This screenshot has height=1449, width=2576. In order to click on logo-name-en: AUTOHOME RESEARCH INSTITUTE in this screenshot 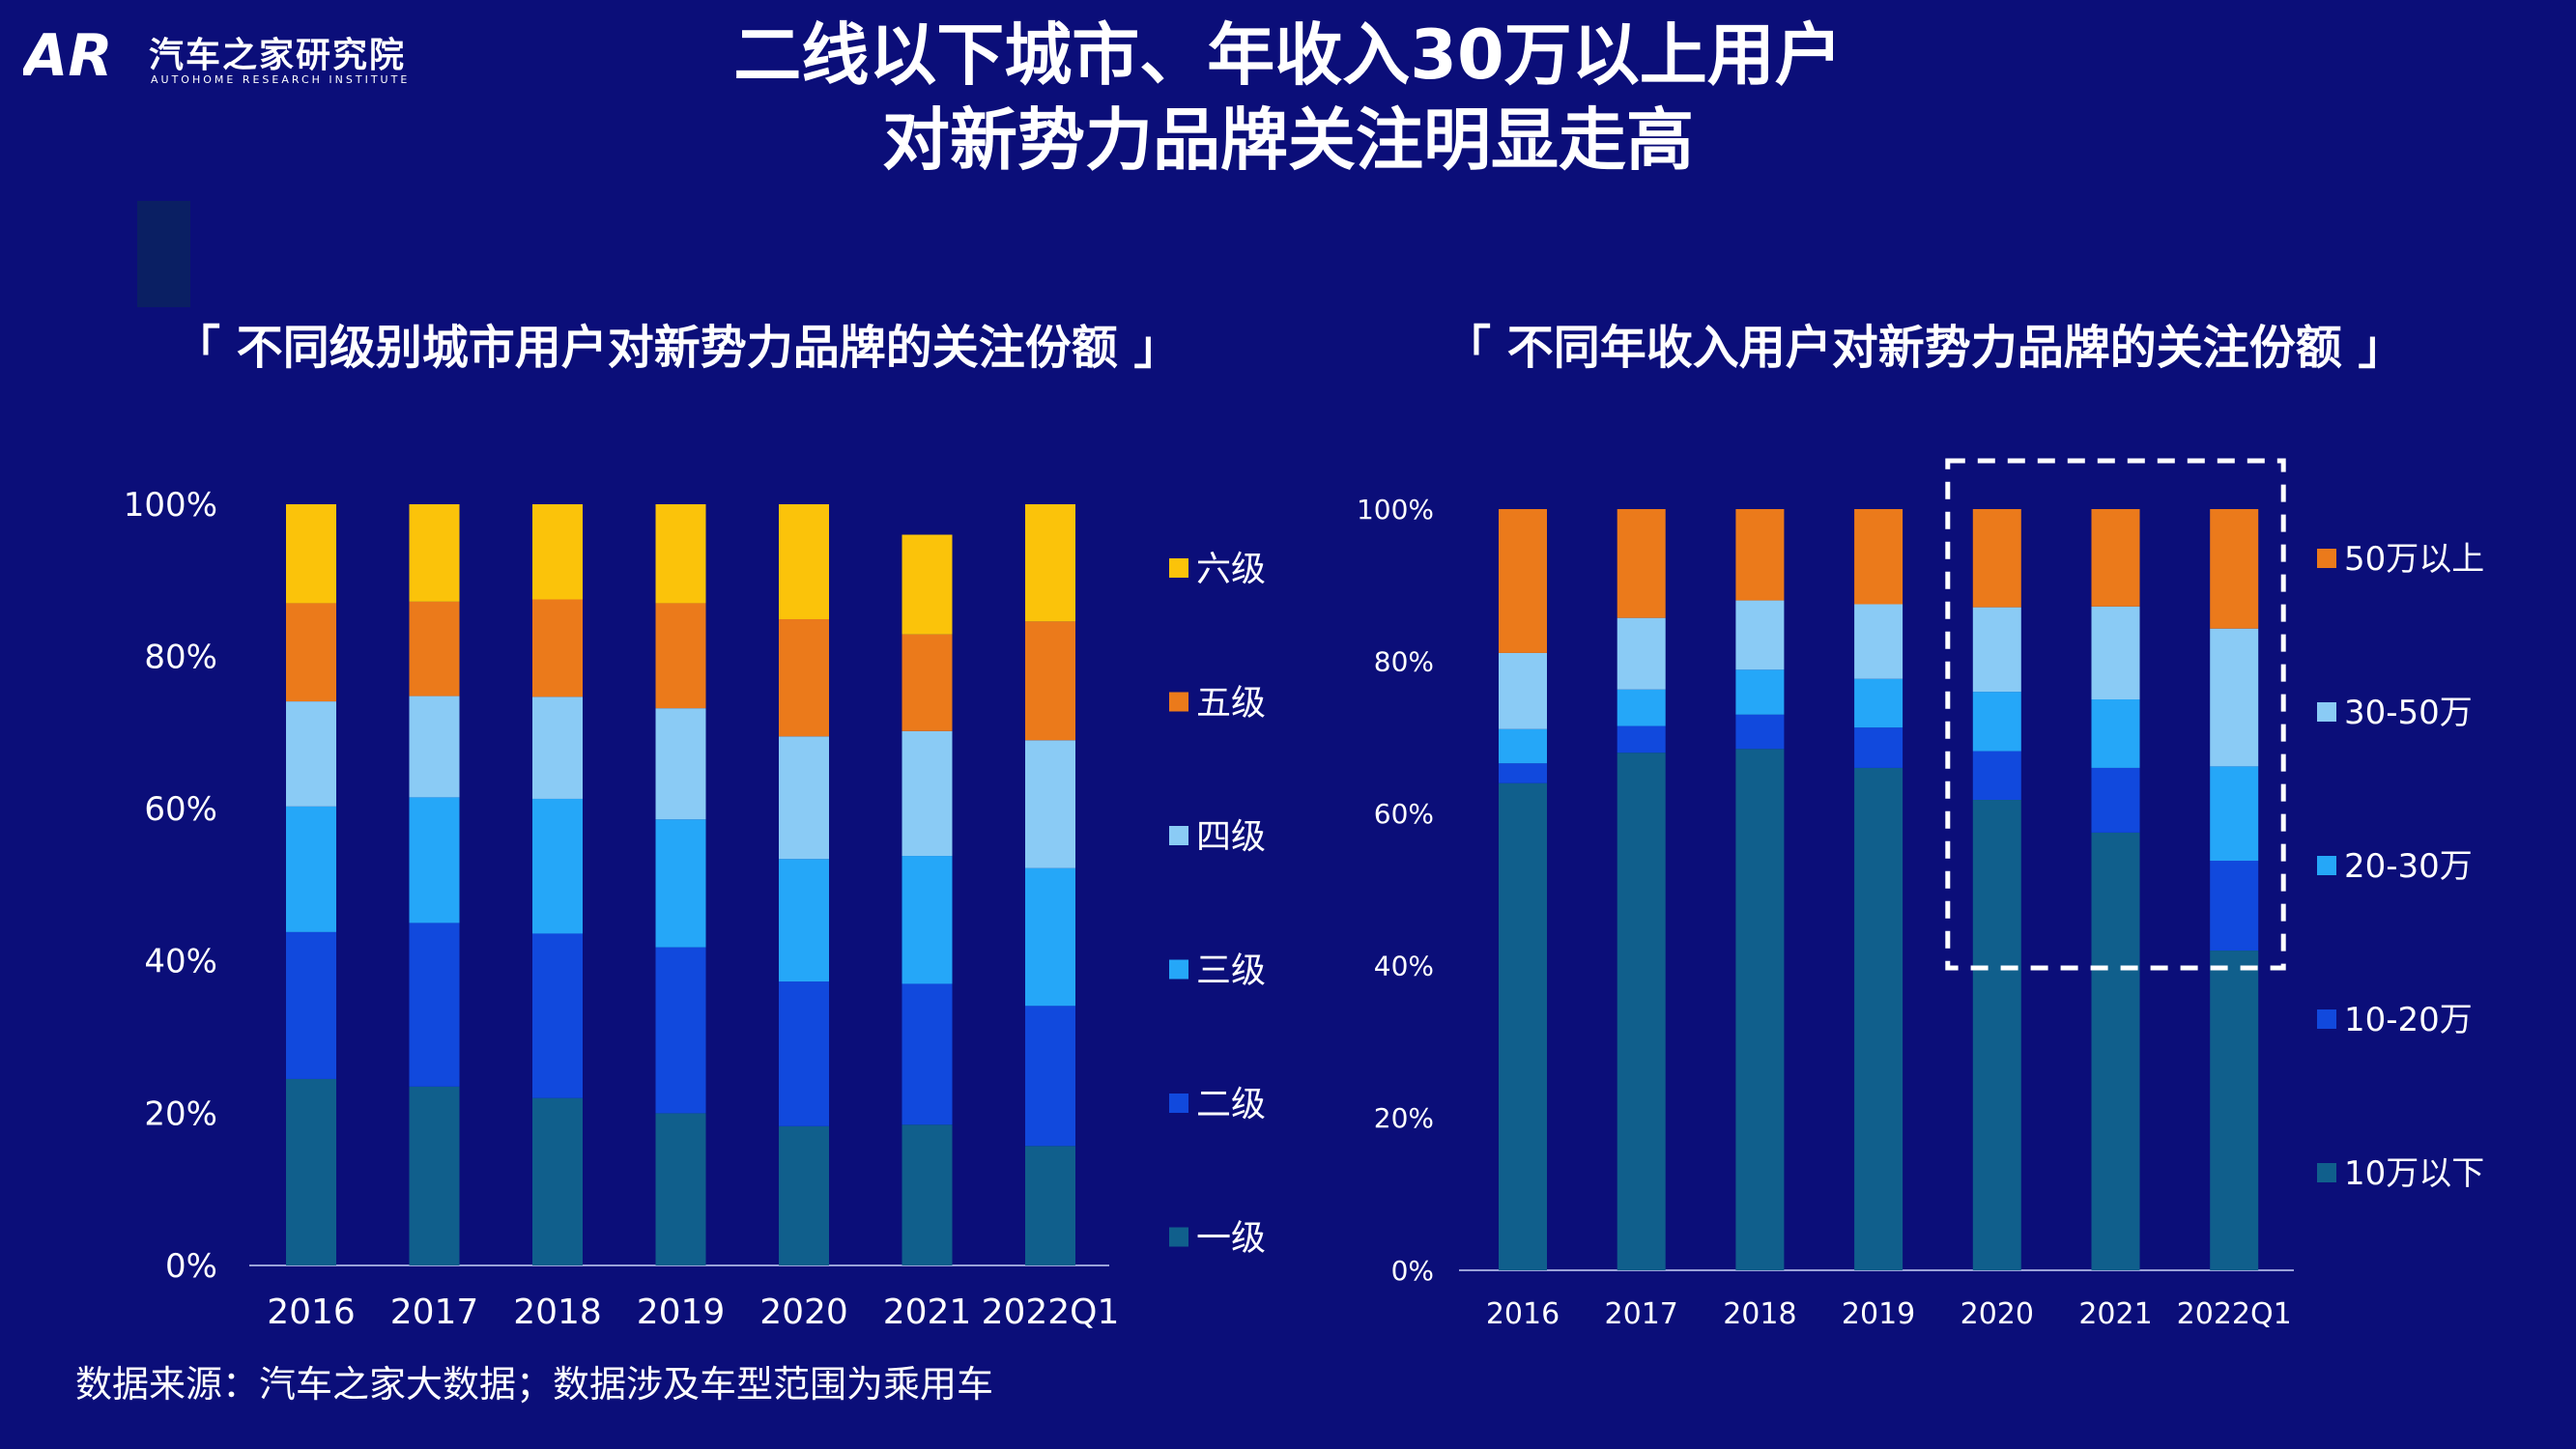, I will do `click(281, 79)`.